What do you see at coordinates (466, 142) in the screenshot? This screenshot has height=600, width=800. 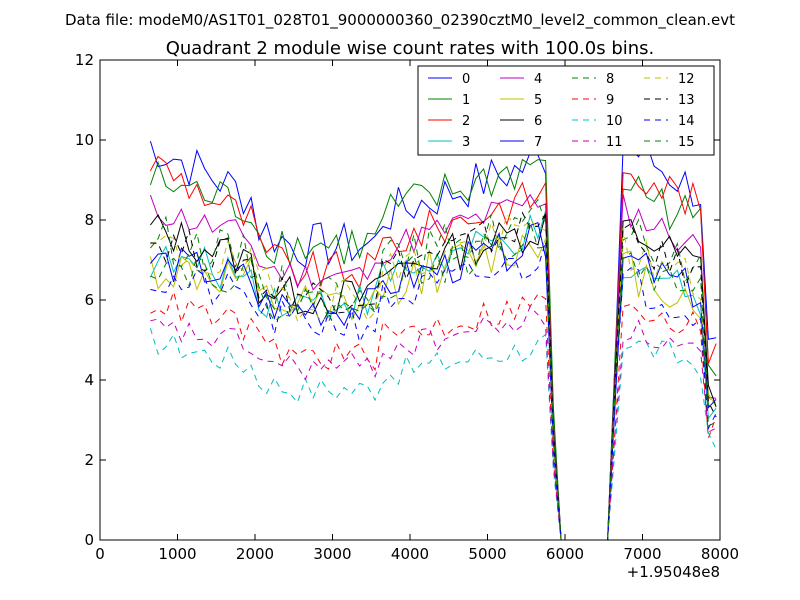 I see `legend-label-3: 3` at bounding box center [466, 142].